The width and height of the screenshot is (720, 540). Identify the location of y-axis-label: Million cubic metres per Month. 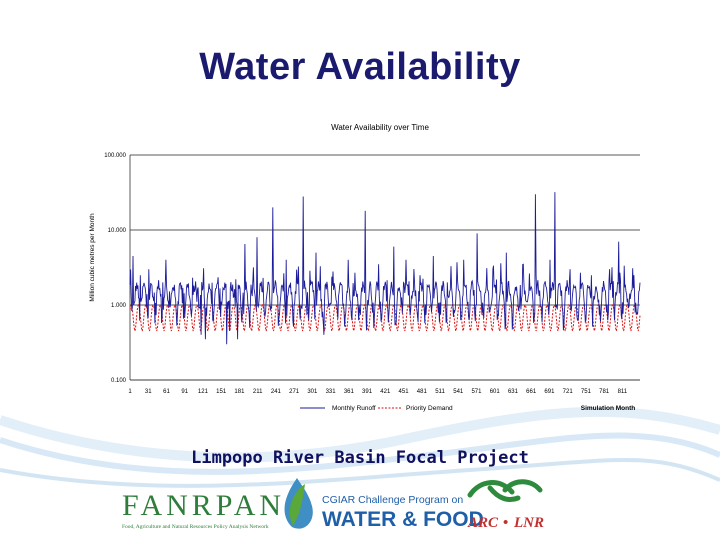
(92, 257).